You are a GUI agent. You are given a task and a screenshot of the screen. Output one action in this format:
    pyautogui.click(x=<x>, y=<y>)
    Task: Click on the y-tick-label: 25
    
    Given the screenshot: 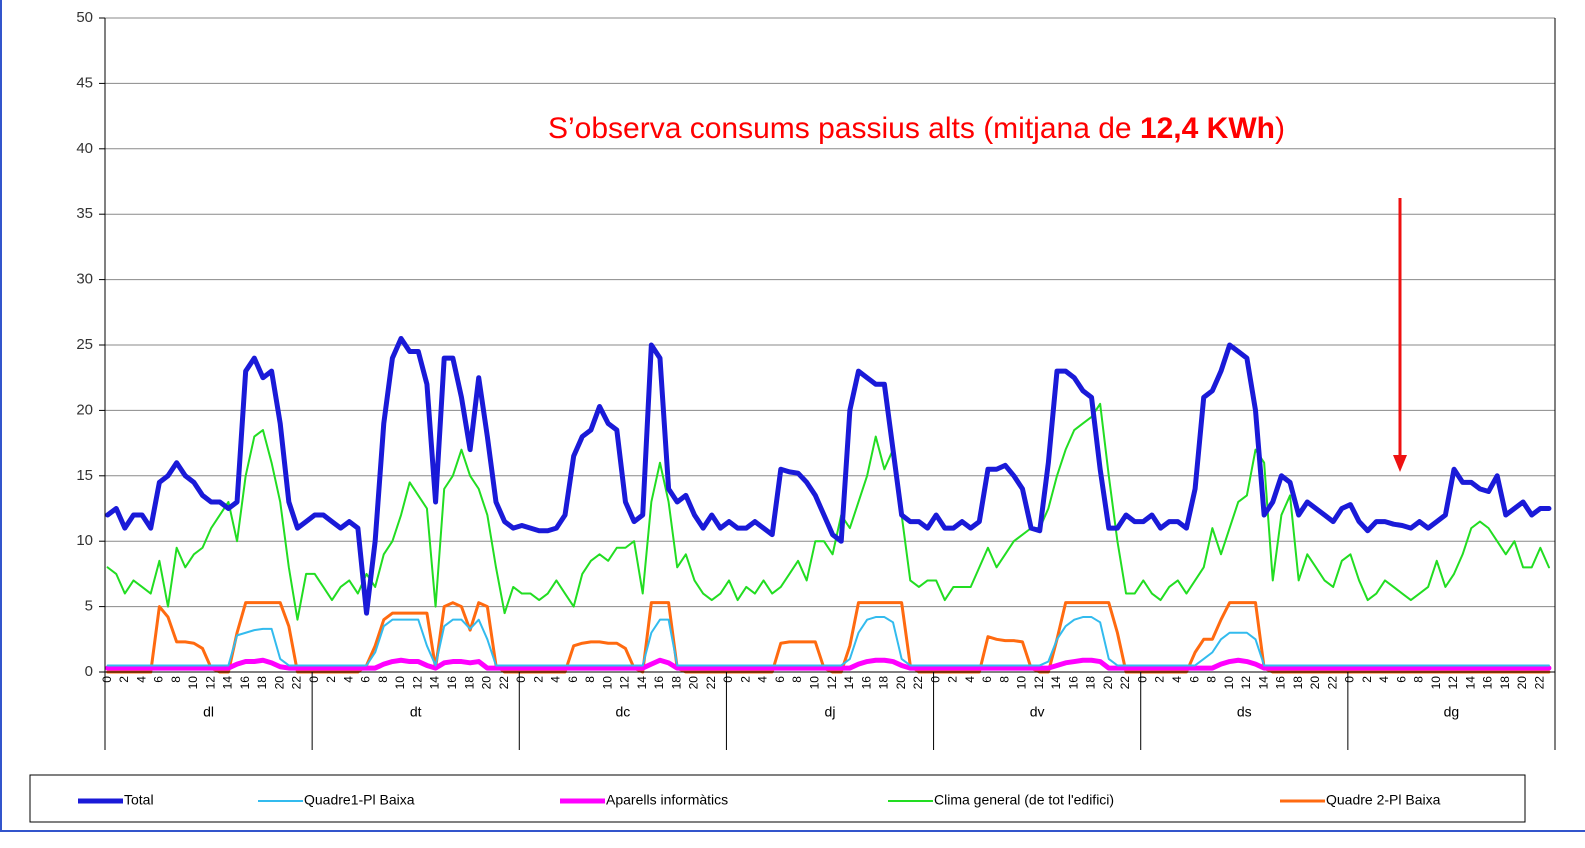 What is the action you would take?
    pyautogui.click(x=84, y=344)
    